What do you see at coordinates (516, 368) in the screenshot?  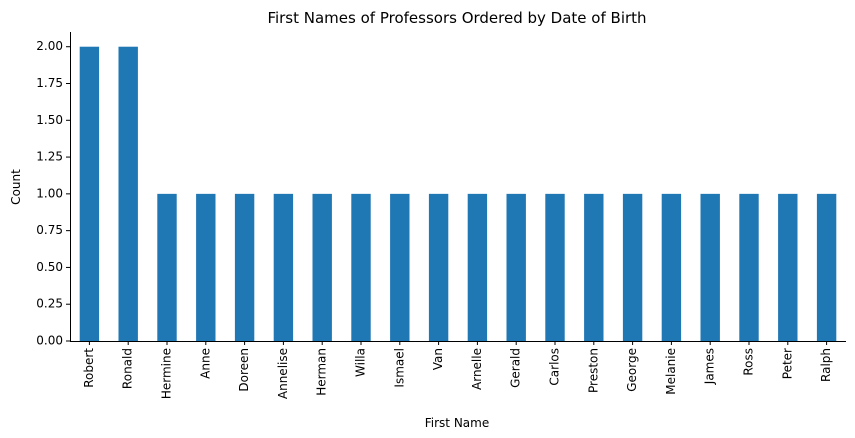 I see `x-tick-label: Gerald` at bounding box center [516, 368].